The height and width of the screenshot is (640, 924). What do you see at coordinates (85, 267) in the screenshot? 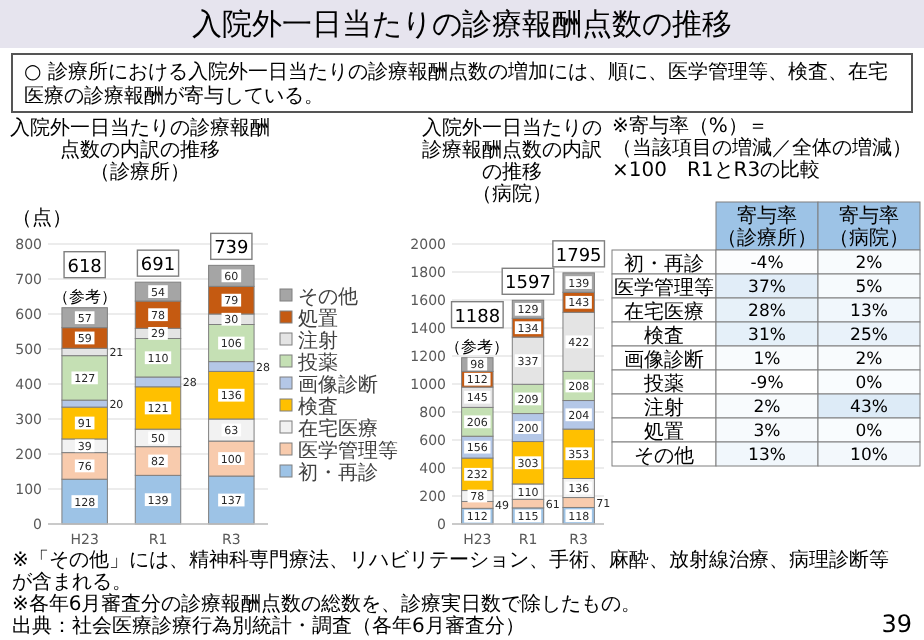
I see `total-label: 618` at bounding box center [85, 267].